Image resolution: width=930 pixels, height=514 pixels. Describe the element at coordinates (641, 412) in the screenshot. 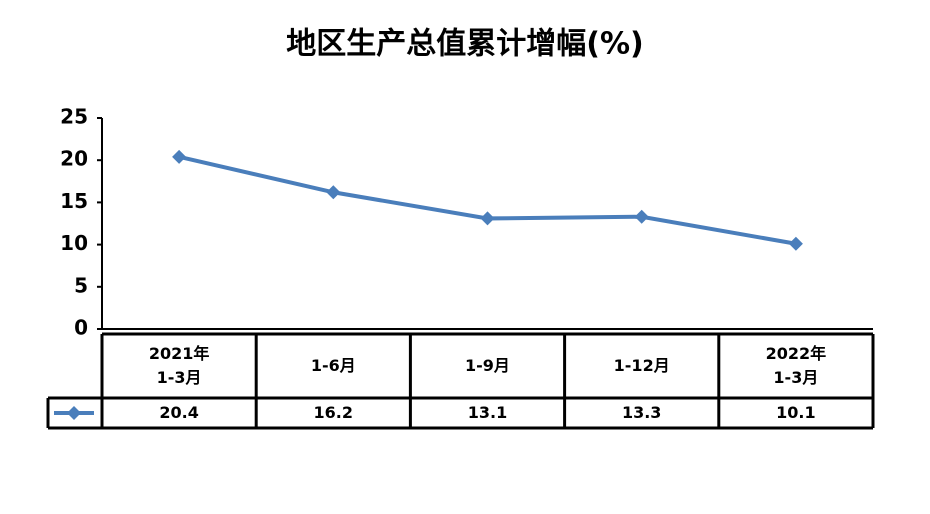

I see `table-value: 13.3` at that location.